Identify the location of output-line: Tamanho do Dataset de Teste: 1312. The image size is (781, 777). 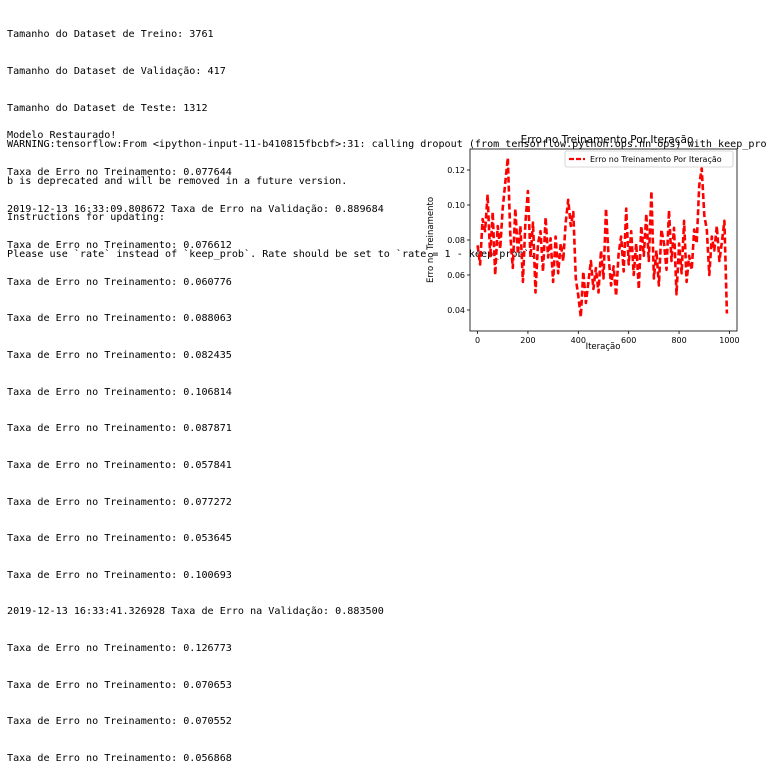
(107, 108).